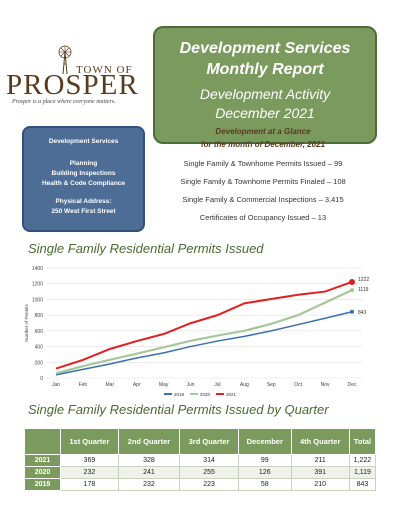  Describe the element at coordinates (65, 59) in the screenshot. I see `windmill-icon` at that location.